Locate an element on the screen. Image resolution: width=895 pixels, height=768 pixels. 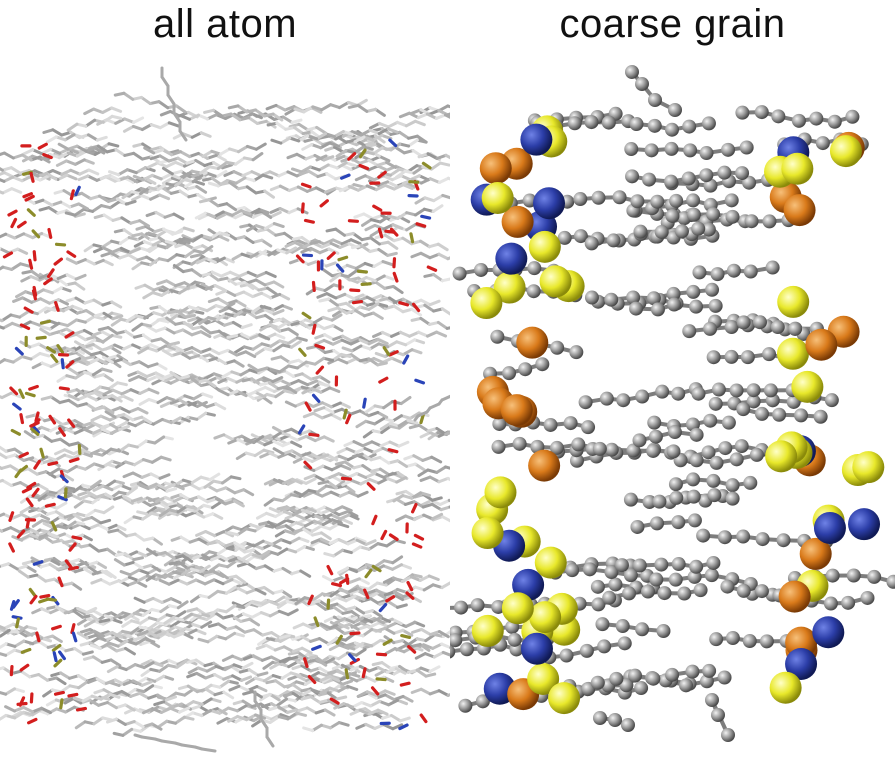
choline-bead is located at coordinates (801, 663).